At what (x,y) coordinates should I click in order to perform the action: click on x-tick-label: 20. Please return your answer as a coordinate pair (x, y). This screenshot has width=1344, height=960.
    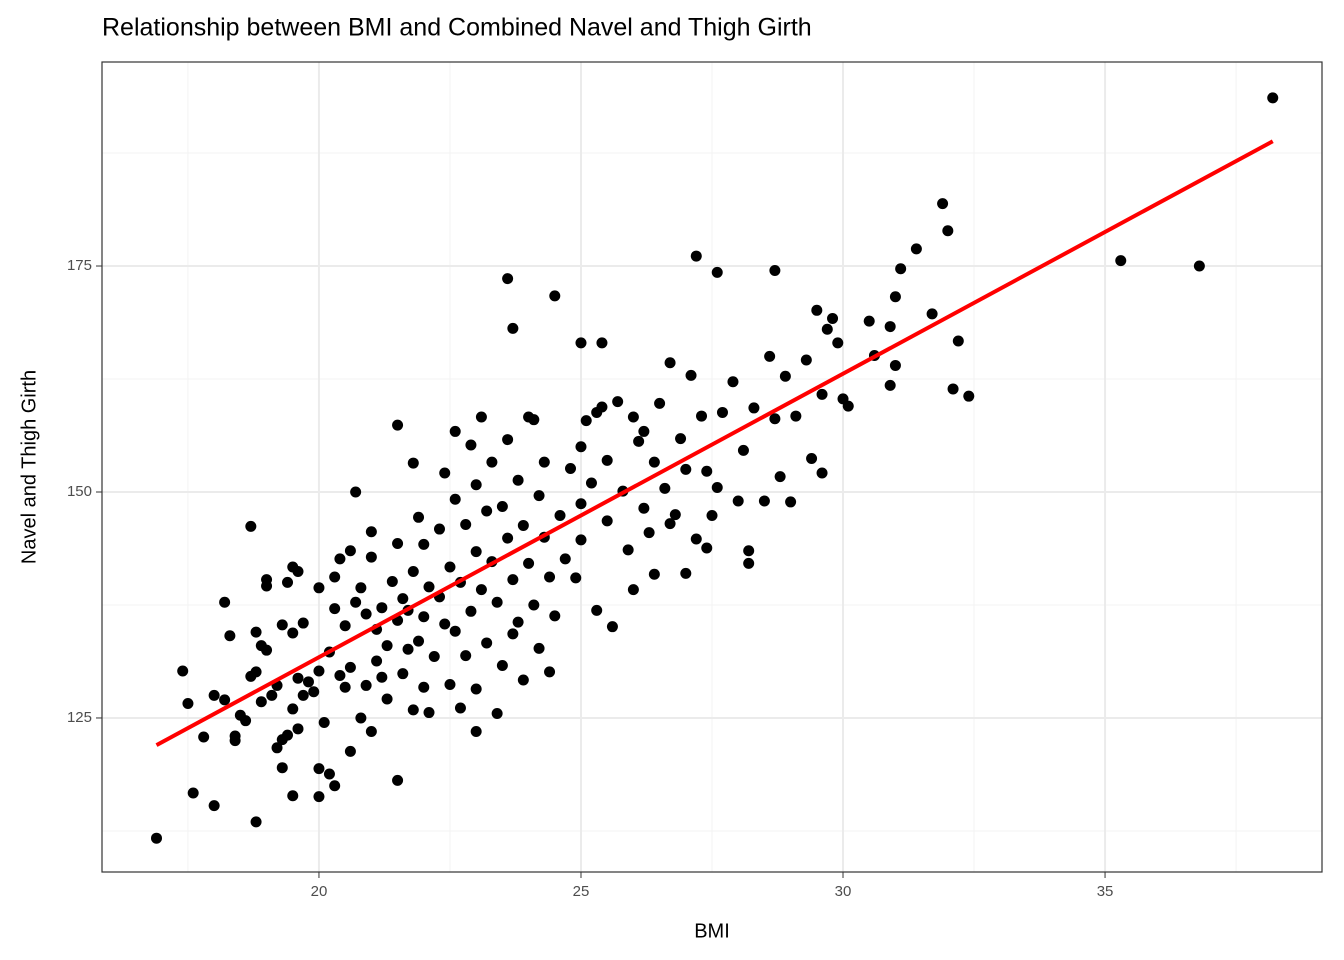
    Looking at the image, I should click on (319, 891).